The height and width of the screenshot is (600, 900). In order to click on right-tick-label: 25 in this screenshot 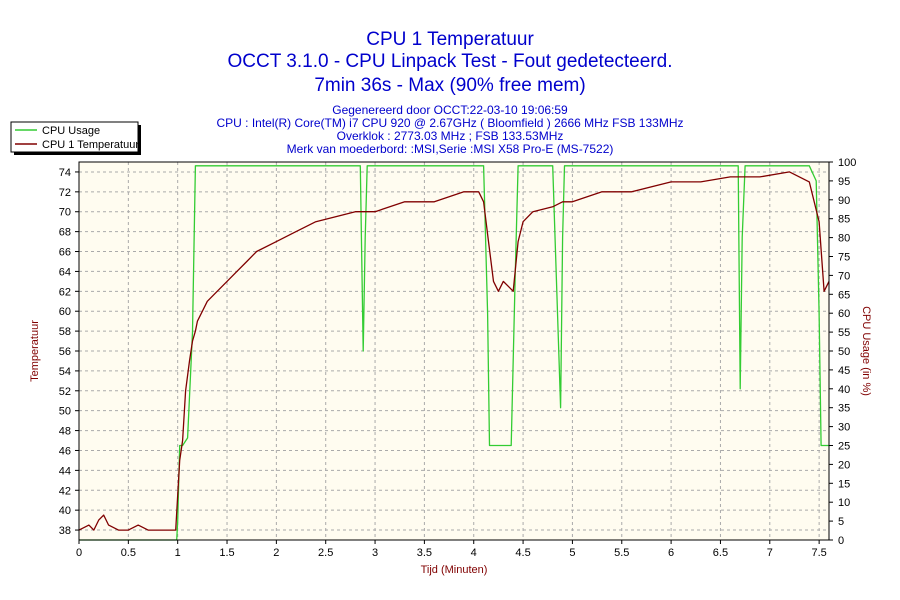, I will do `click(844, 447)`.